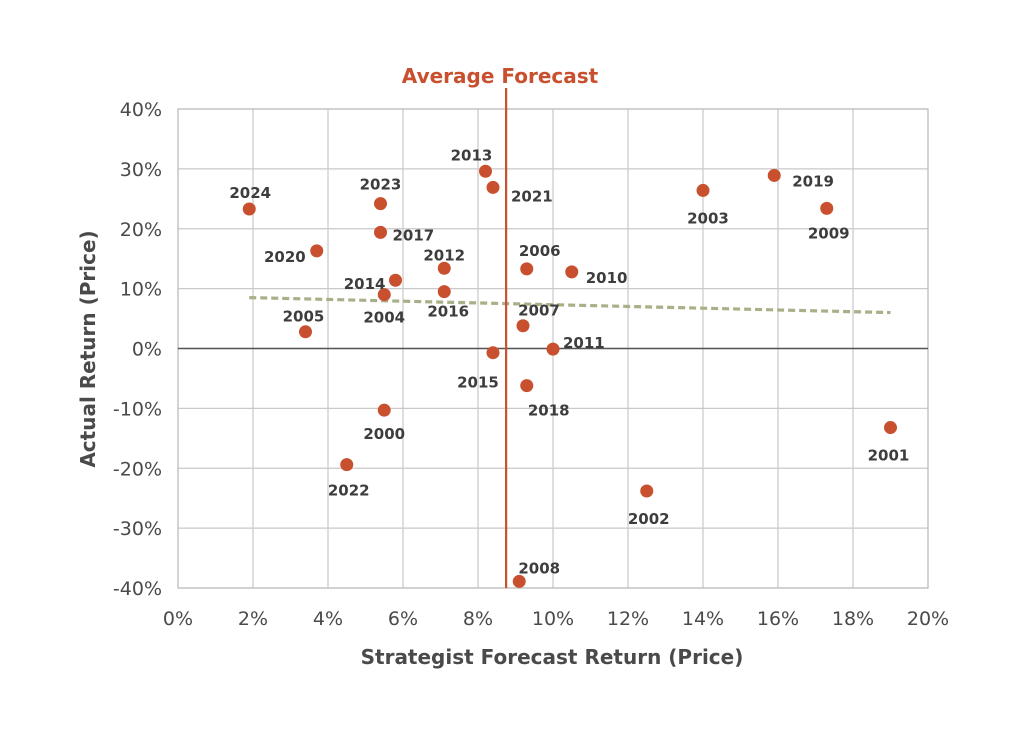 The width and height of the screenshot is (1024, 736). I want to click on point-label-2019: 2019, so click(813, 181).